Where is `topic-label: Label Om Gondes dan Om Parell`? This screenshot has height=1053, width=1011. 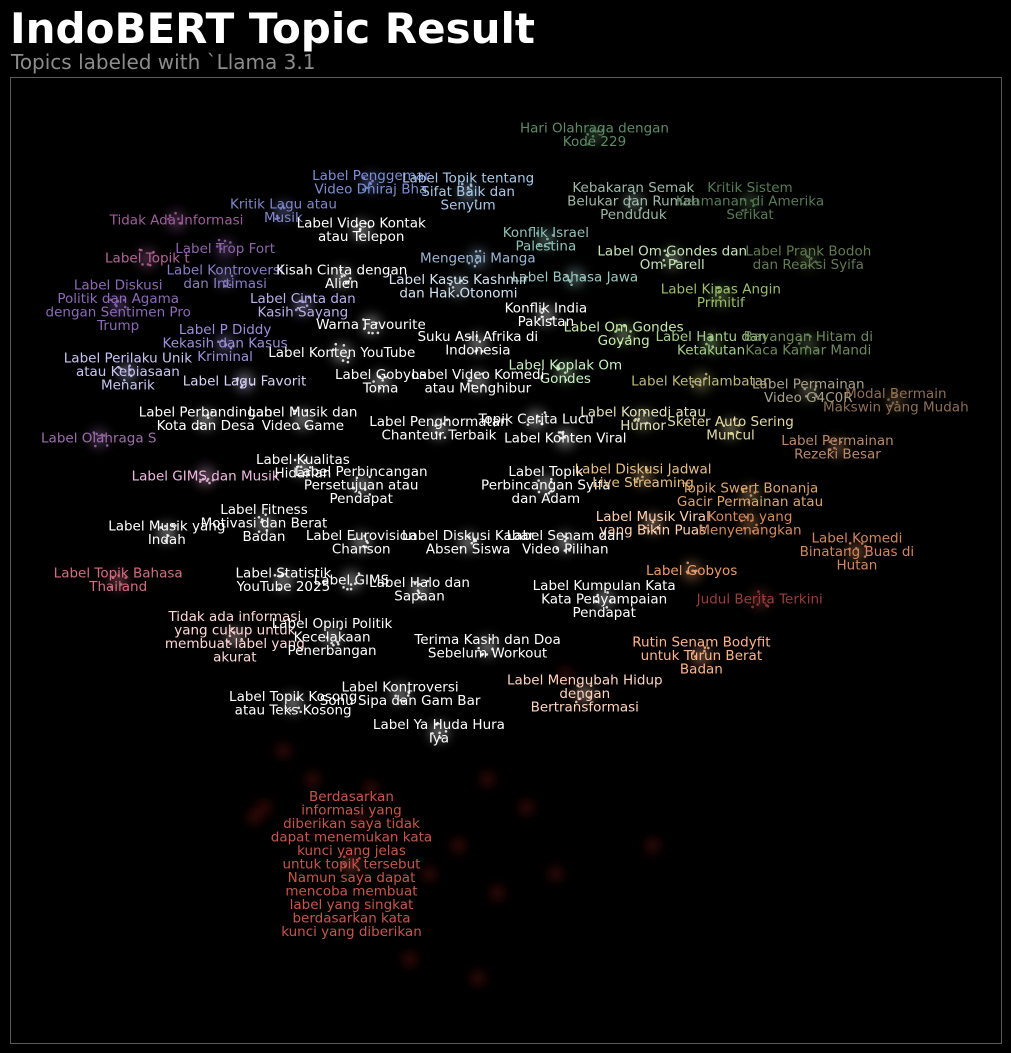
topic-label: Label Om Gondes dan Om Parell is located at coordinates (672, 259).